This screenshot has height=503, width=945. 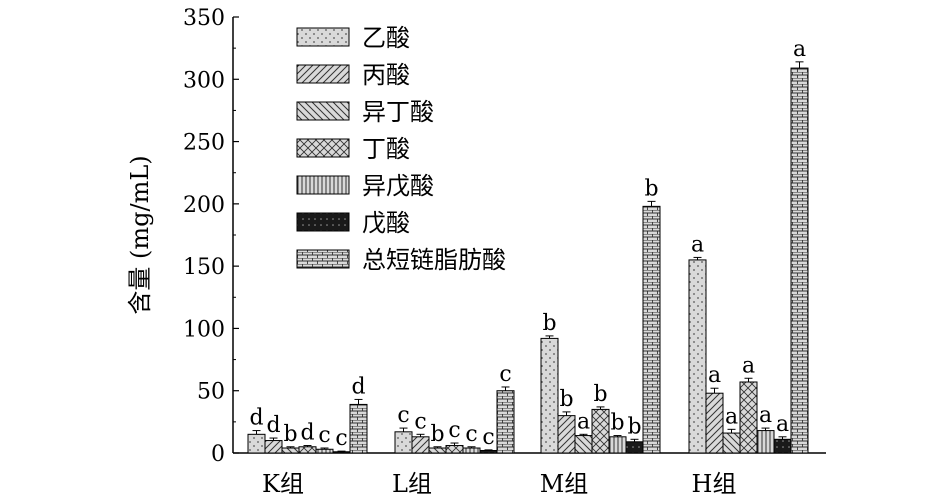 What do you see at coordinates (454, 408) in the screenshot?
I see `bar-group: c c b c c cc` at bounding box center [454, 408].